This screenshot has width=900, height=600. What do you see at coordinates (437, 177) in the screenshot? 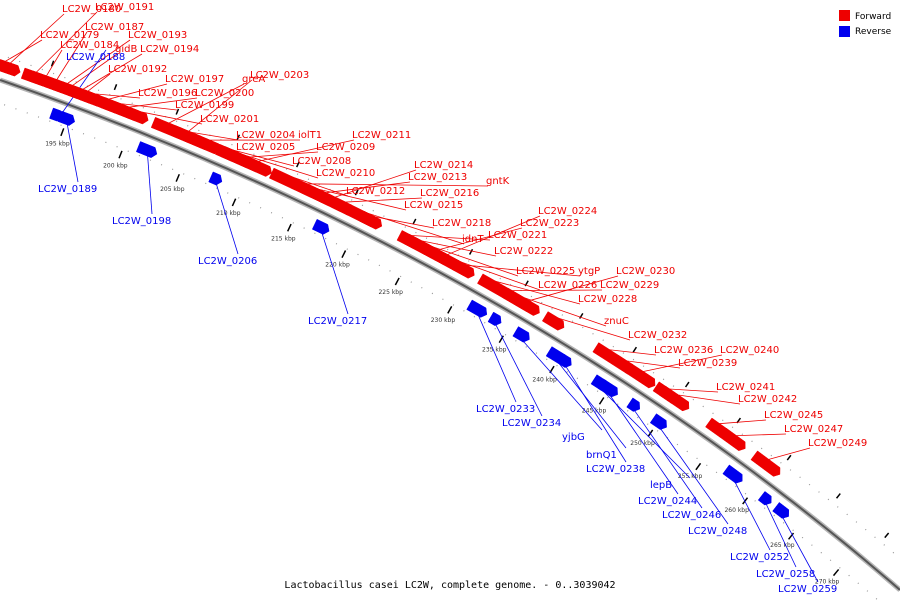
I see `forward-gene-label: LC2W_0213` at bounding box center [437, 177].